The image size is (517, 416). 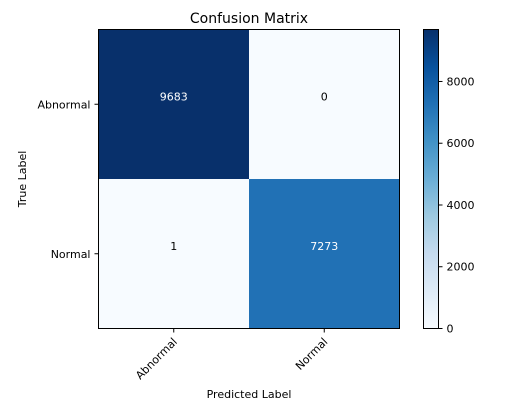 I want to click on cell-value-label: 1, so click(x=173, y=246).